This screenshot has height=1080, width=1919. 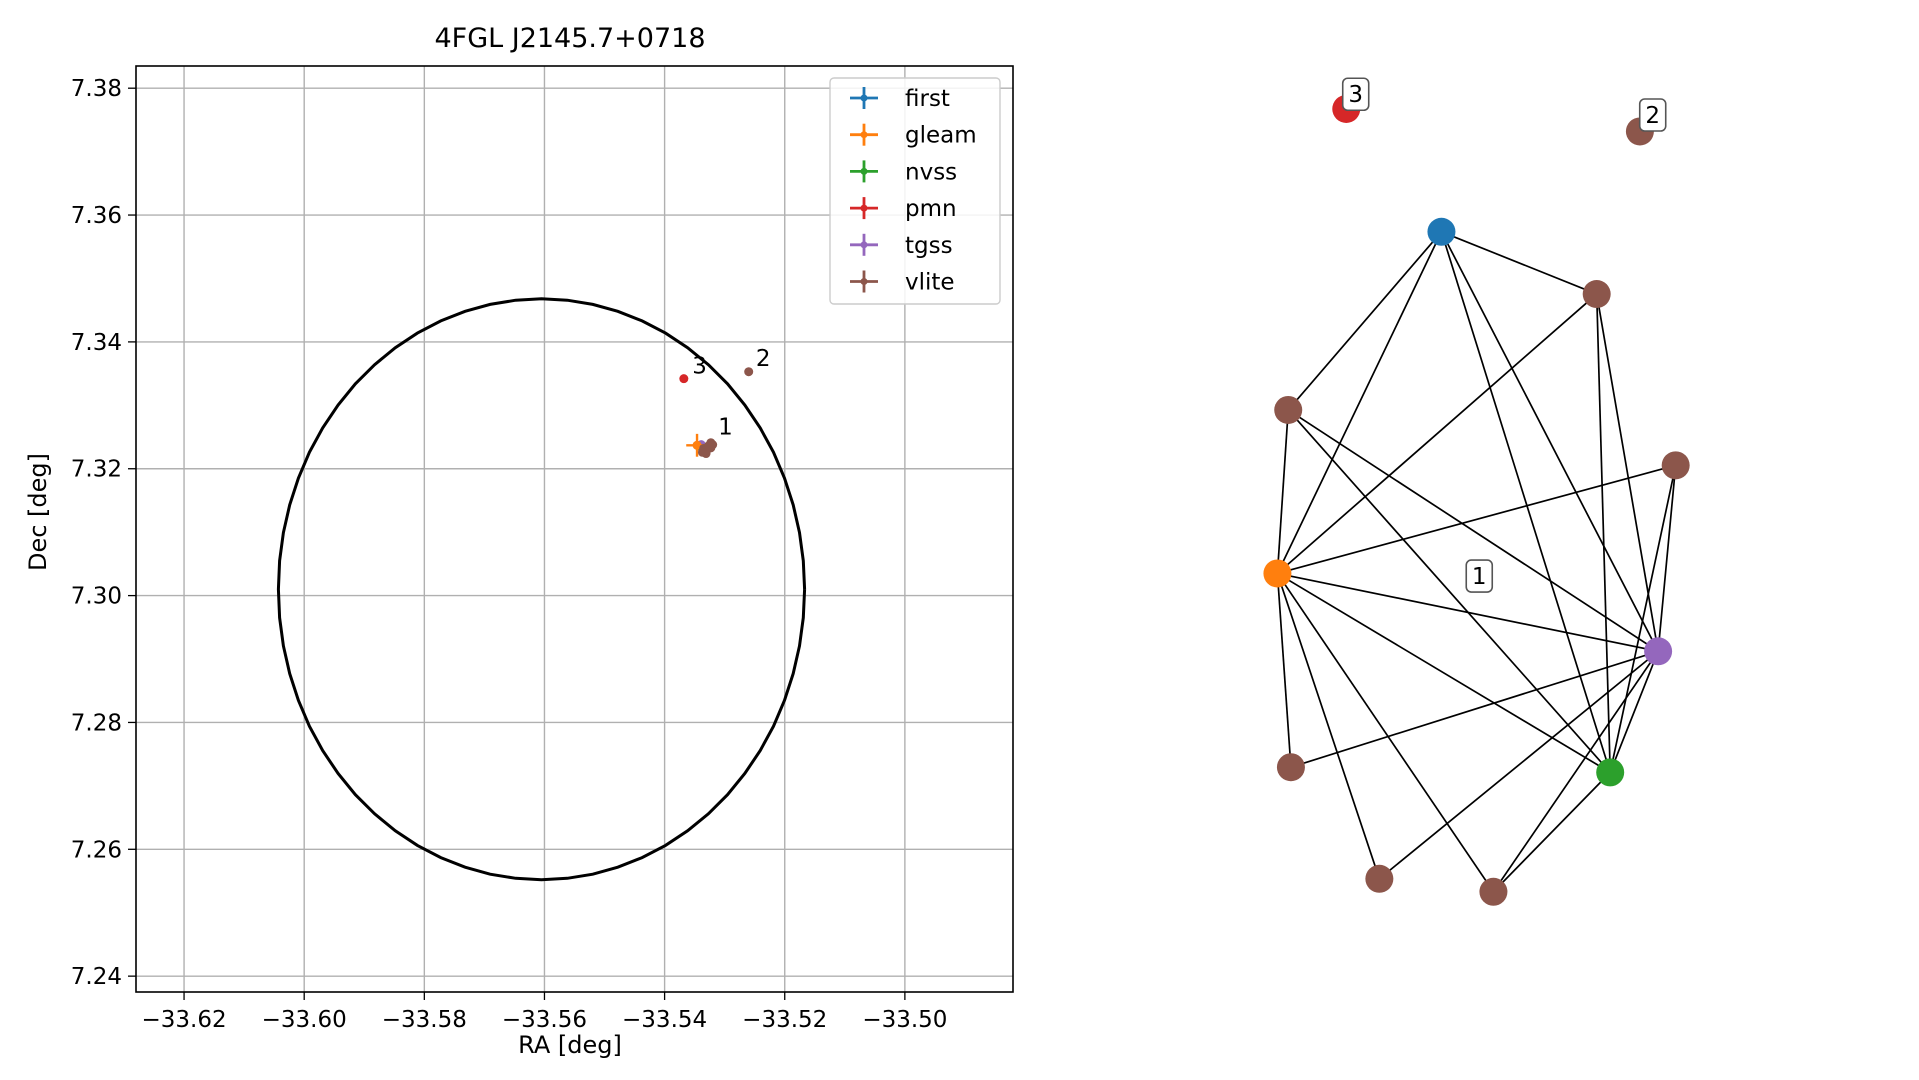 What do you see at coordinates (304, 1020) in the screenshot?
I see `x-tick-label: −33.60` at bounding box center [304, 1020].